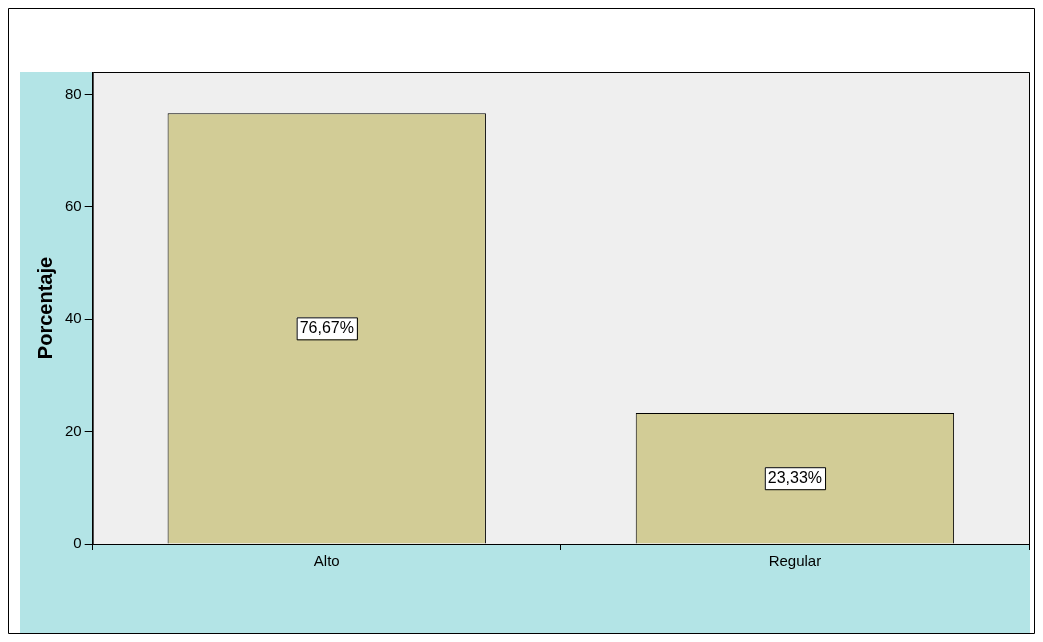 This screenshot has height=642, width=1043. Describe the element at coordinates (73, 430) in the screenshot. I see `y-tick-label: 20` at that location.